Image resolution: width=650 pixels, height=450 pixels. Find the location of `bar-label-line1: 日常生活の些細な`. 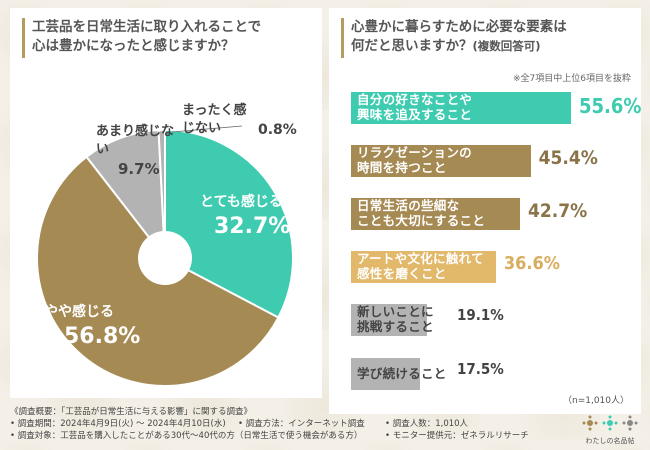

bar-label-line1: 日常生活の些細な is located at coordinates (408, 205).